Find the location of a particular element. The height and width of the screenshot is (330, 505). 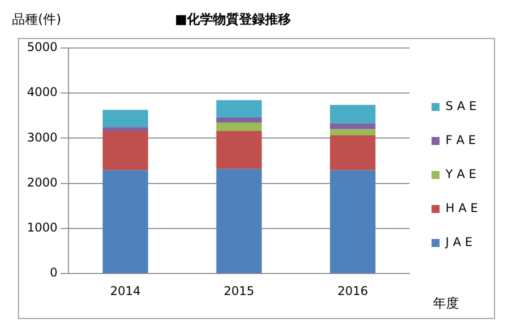

x-tick-label: 2016 is located at coordinates (352, 291).